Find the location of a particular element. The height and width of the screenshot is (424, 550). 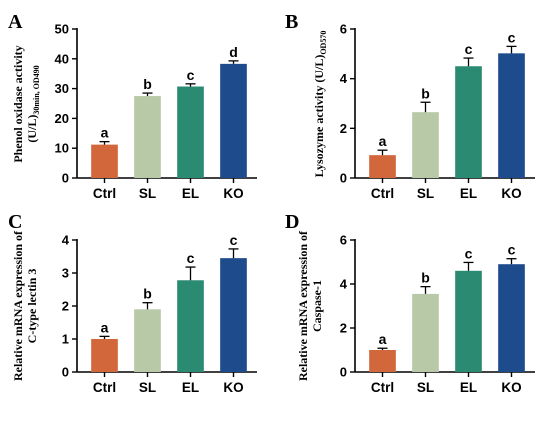

panel-letter: A is located at coordinates (15, 22).